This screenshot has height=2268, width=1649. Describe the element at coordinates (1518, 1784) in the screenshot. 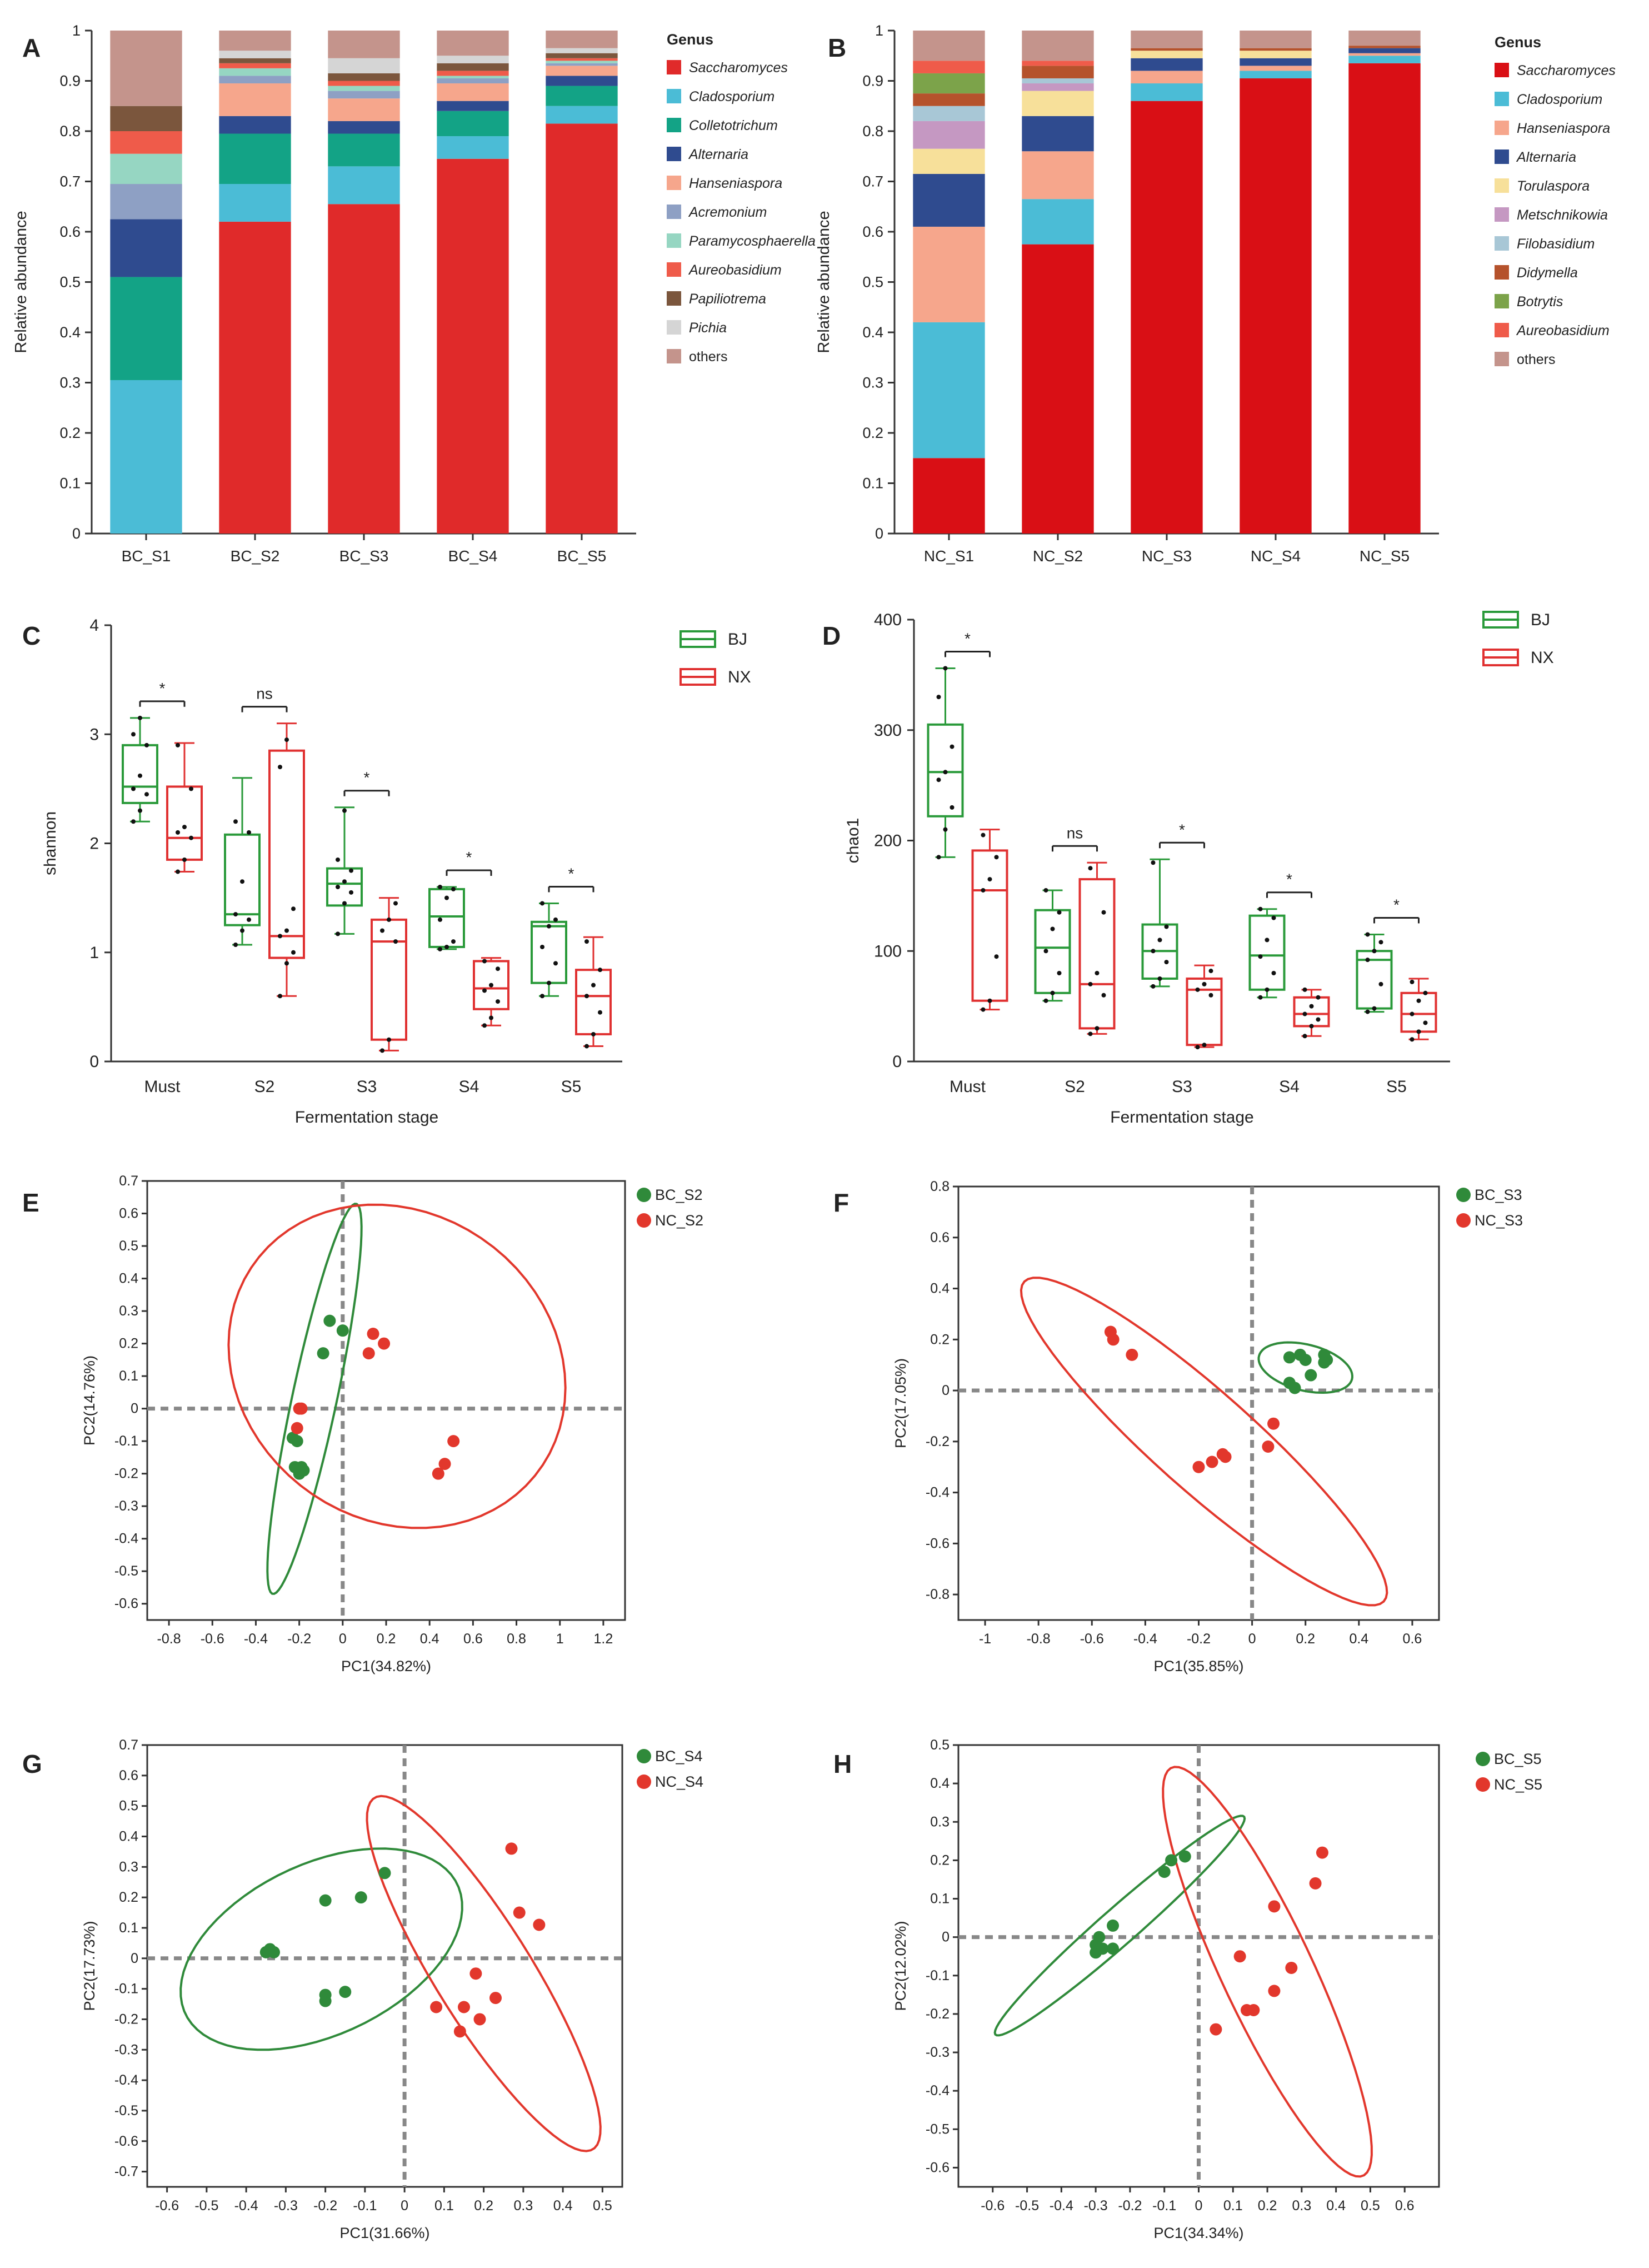

I see `legend-label: NC_S5` at that location.